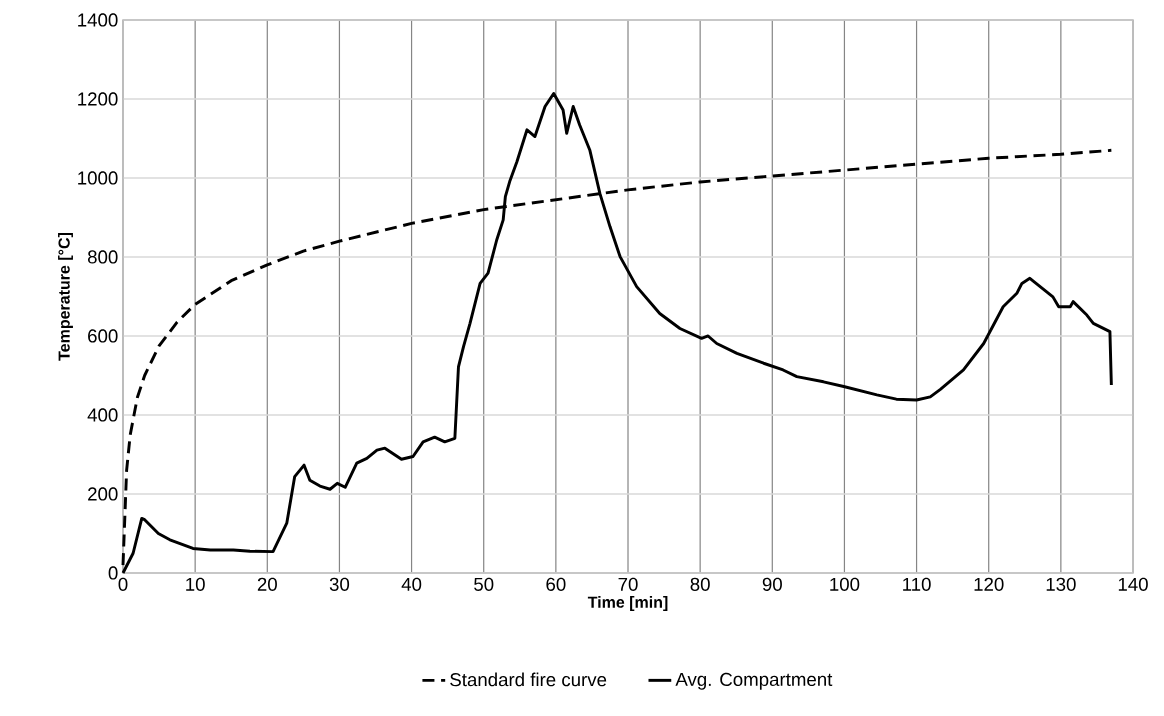  Describe the element at coordinates (845, 584) in the screenshot. I see `x-tick-label: 100` at that location.